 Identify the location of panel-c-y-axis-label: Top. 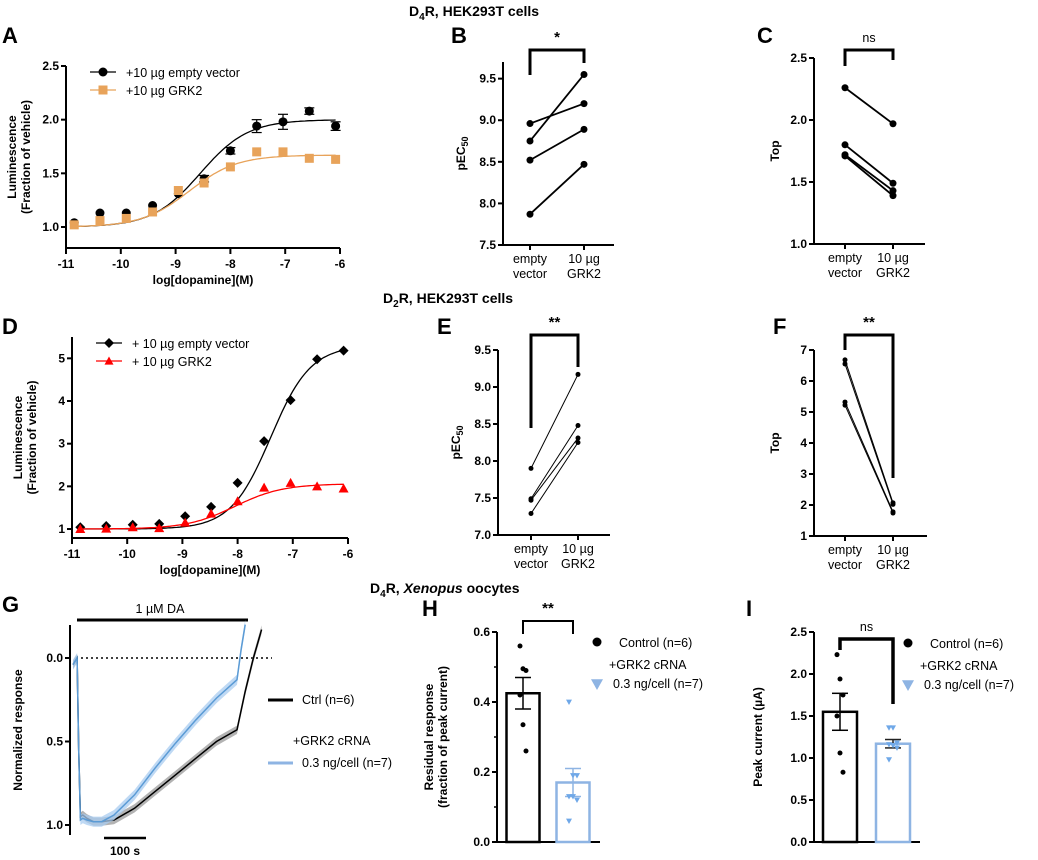
(775, 150).